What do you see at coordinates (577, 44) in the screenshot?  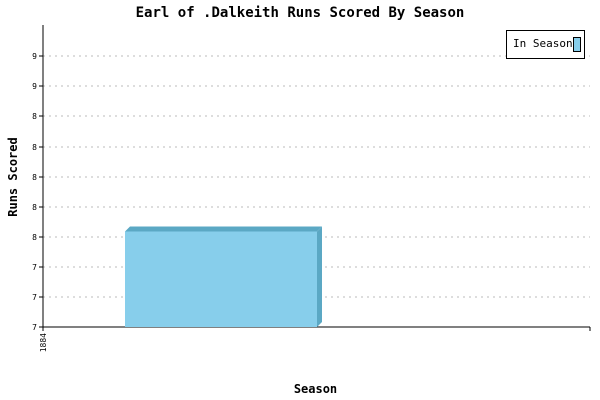 I see `legend-swatch` at bounding box center [577, 44].